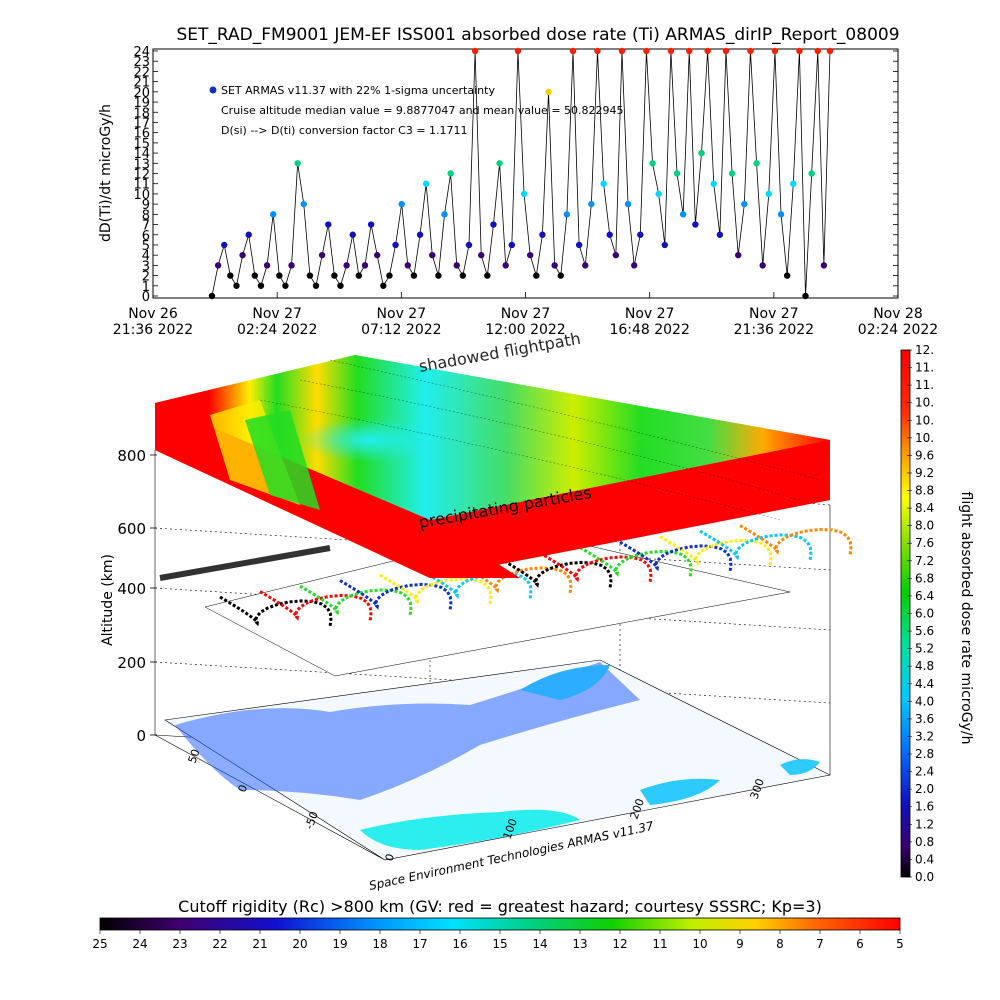 This screenshot has height=1000, width=1000. What do you see at coordinates (390, 857) in the screenshot?
I see `lon-tick-label: 0` at bounding box center [390, 857].